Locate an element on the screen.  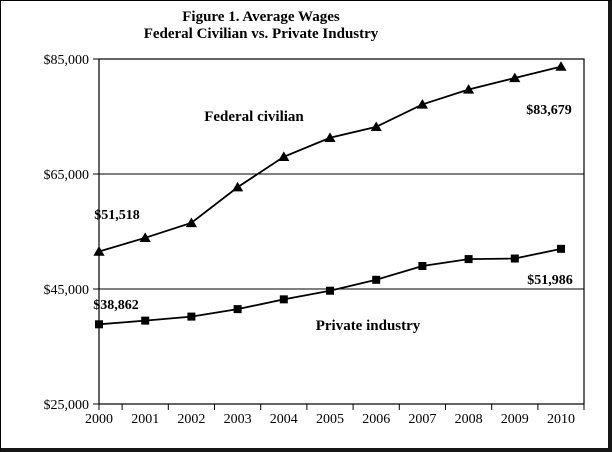
x-tick-label: 2002 is located at coordinates (191, 419).